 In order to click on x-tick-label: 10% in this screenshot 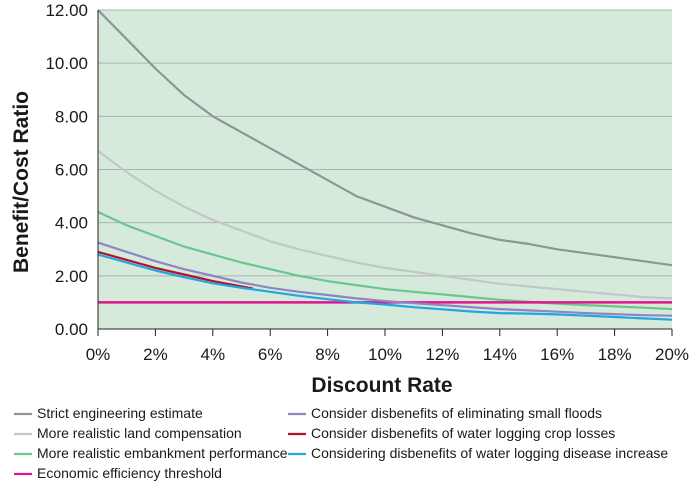, I will do `click(385, 354)`.